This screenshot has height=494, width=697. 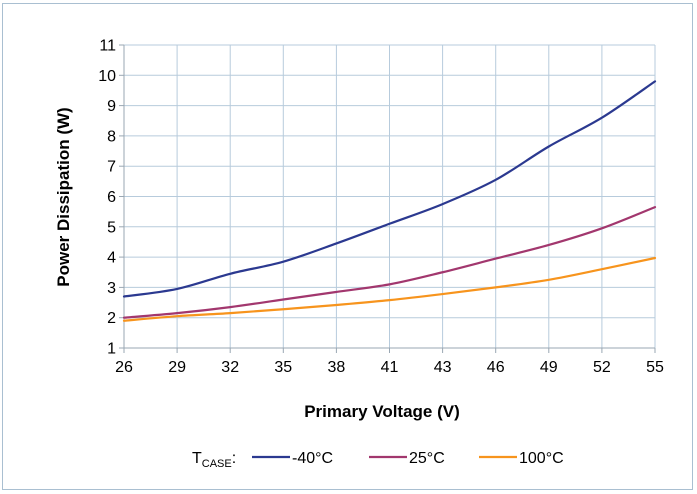 What do you see at coordinates (234, 458) in the screenshot?
I see `legend-title-suffix: :` at bounding box center [234, 458].